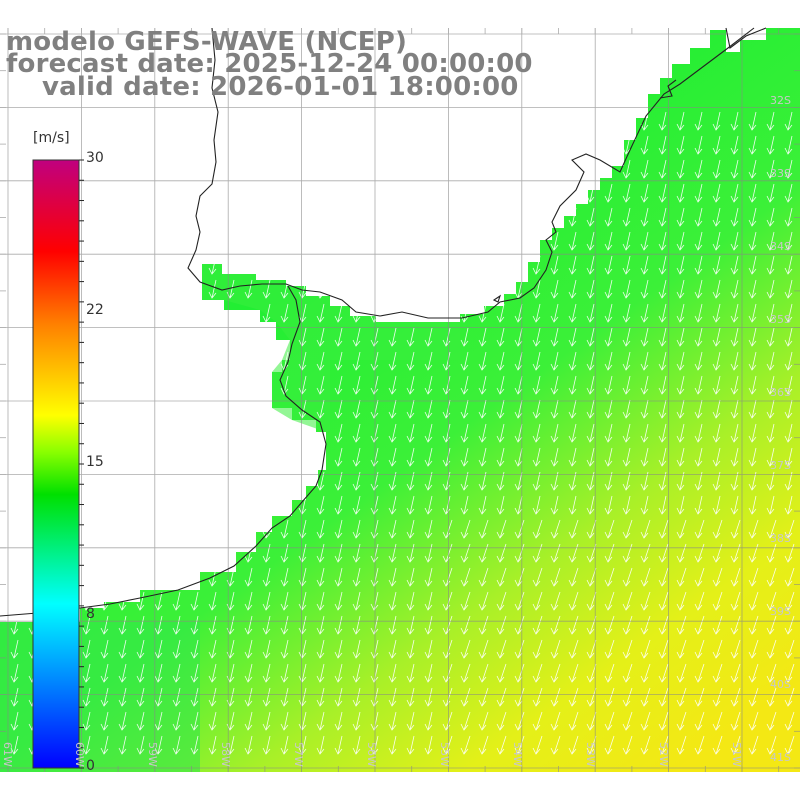  Describe the element at coordinates (207, 42) in the screenshot. I see `map-title: modelo GEFS-WAVE (NCEP)` at that location.